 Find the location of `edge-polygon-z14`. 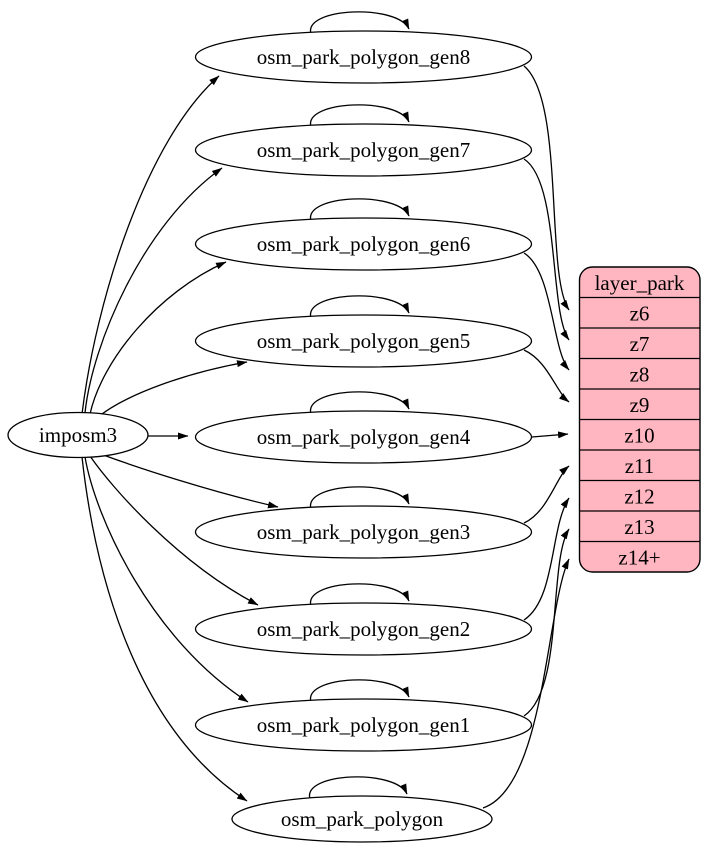

edge-polygon-z14 is located at coordinates (526, 683).